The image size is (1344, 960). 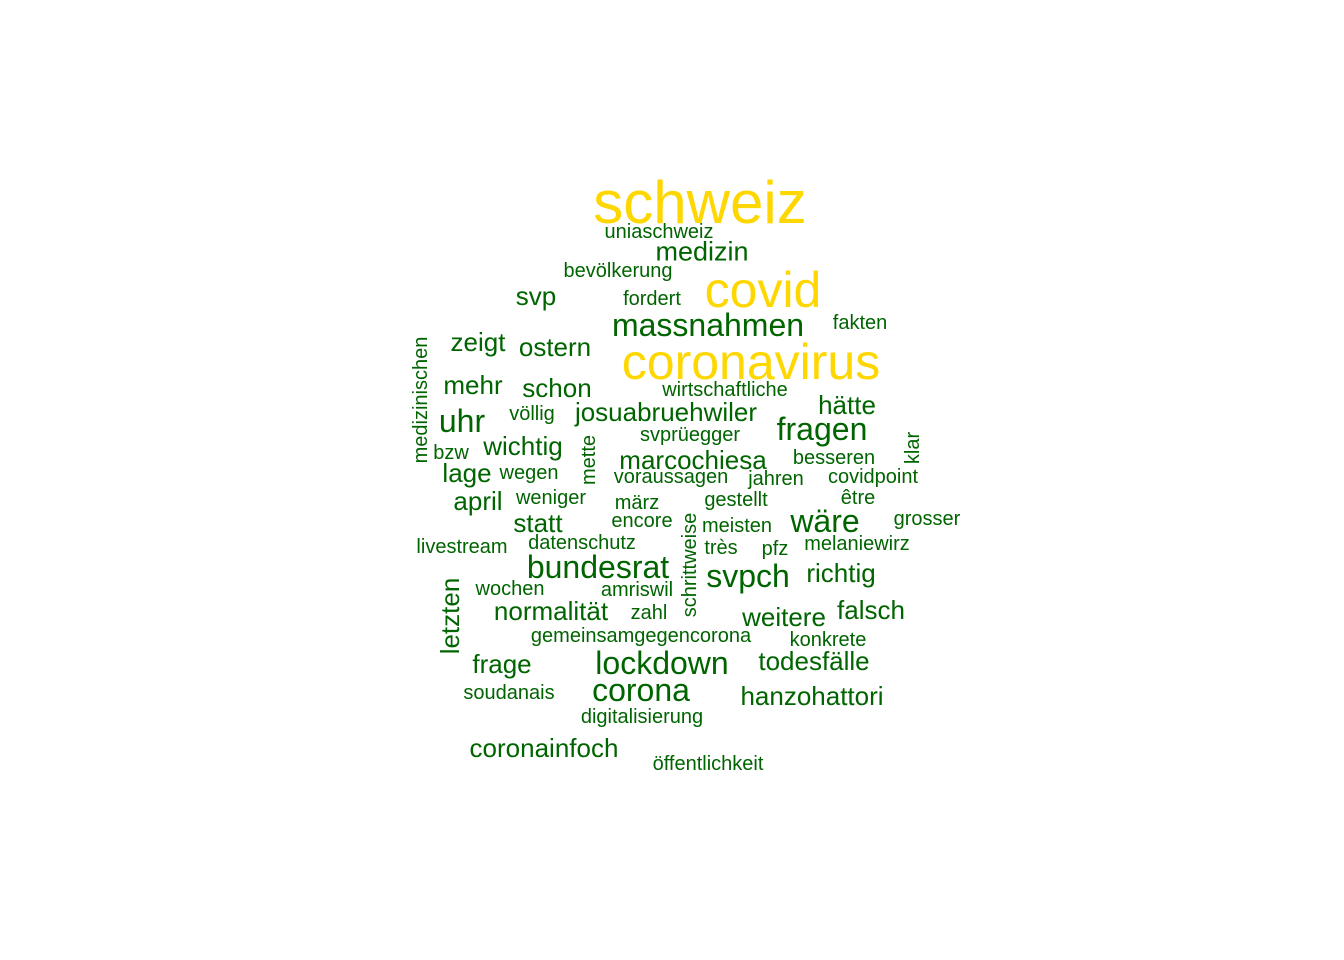 I want to click on word-grosser: grosser, so click(x=927, y=519).